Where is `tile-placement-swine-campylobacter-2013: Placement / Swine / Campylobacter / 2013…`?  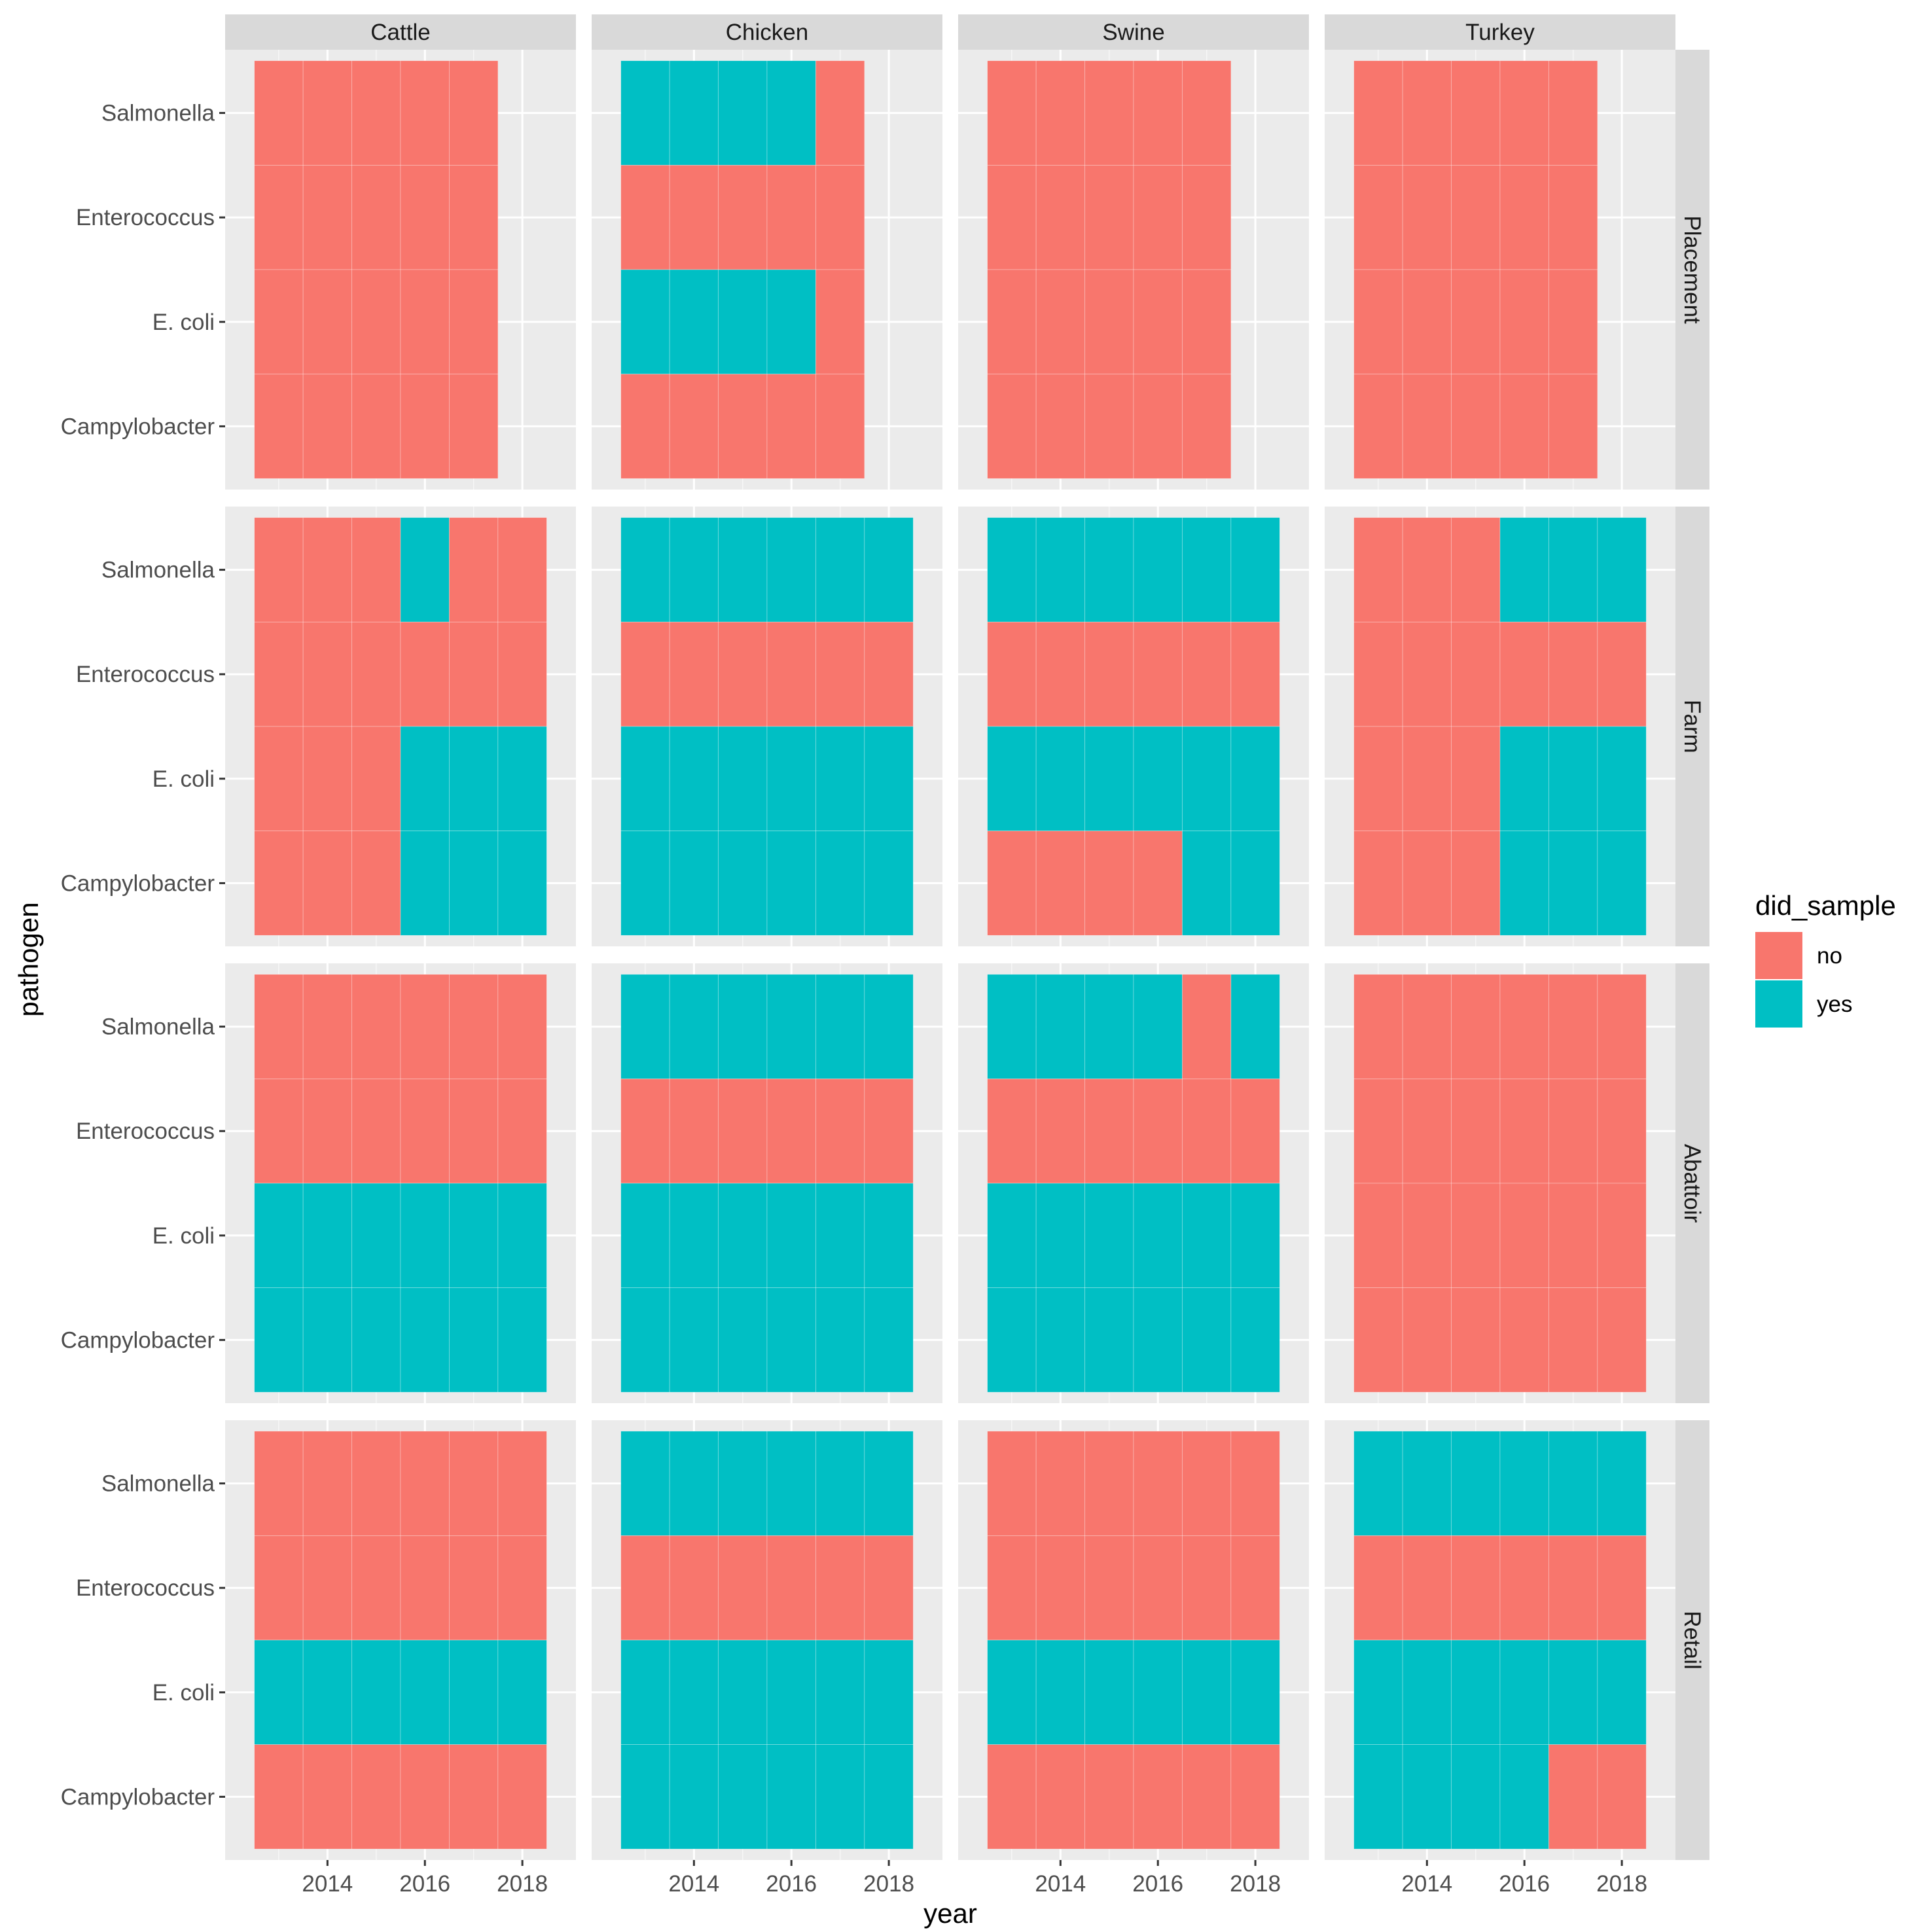
tile-placement-swine-campylobacter-2013: Placement / Swine / Campylobacter / 2013… is located at coordinates (1012, 426).